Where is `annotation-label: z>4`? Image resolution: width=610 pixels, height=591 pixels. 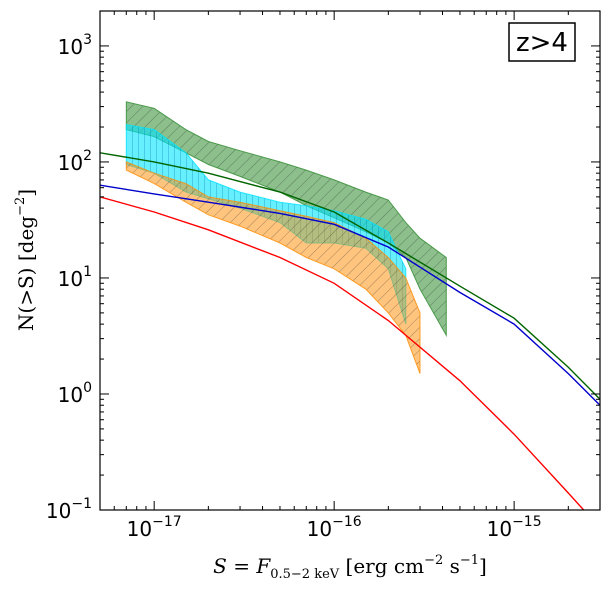 annotation-label: z>4 is located at coordinates (542, 43).